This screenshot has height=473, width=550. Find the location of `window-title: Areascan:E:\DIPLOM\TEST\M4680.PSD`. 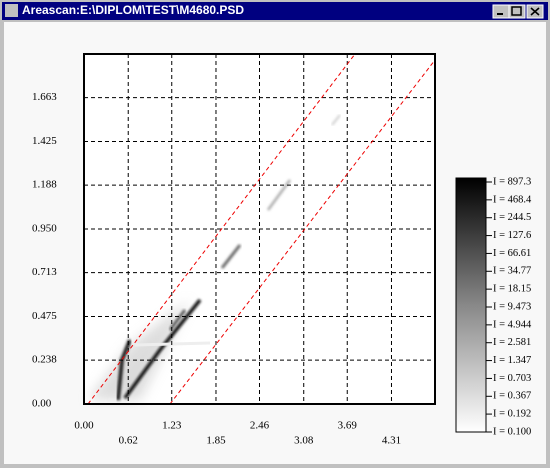

window-title: Areascan:E:\DIPLOM\TEST\M4680.PSD is located at coordinates (133, 10).